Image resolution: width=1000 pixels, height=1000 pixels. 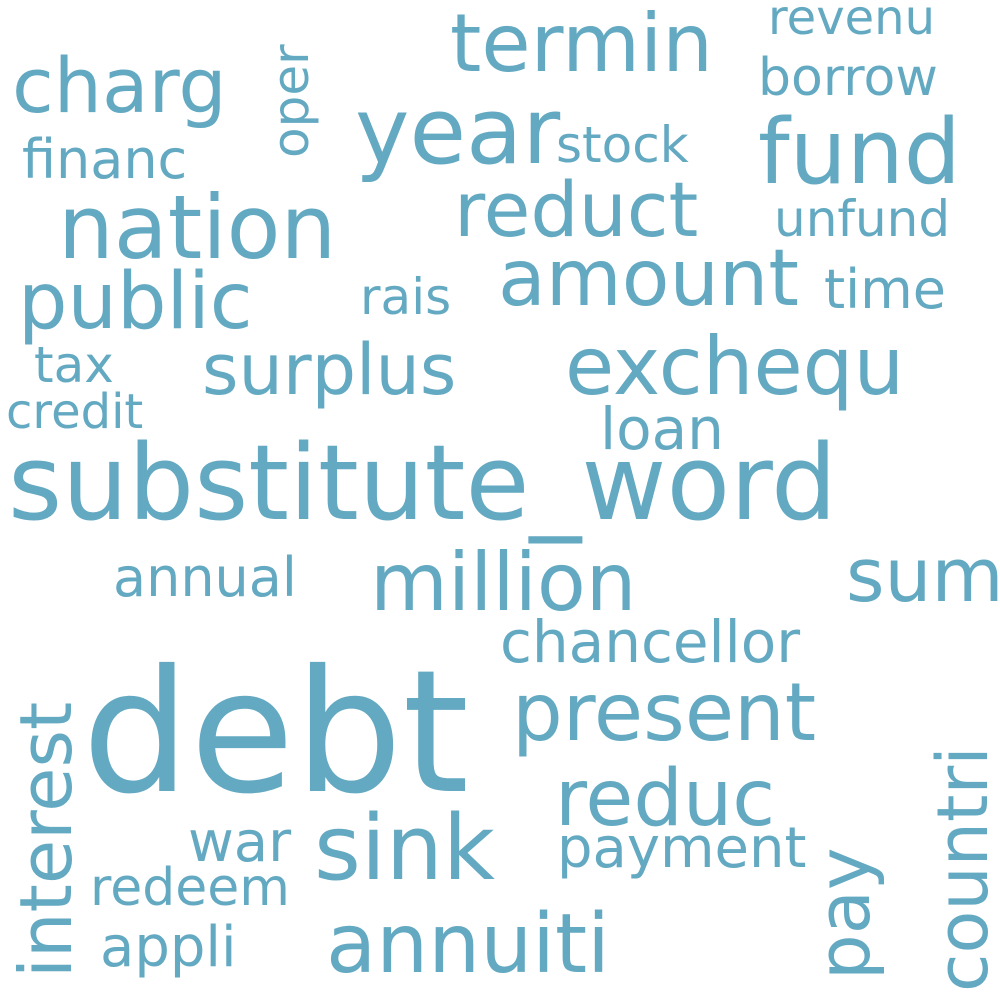 What do you see at coordinates (468, 944) in the screenshot?
I see `word-annuiti: annuiti` at bounding box center [468, 944].